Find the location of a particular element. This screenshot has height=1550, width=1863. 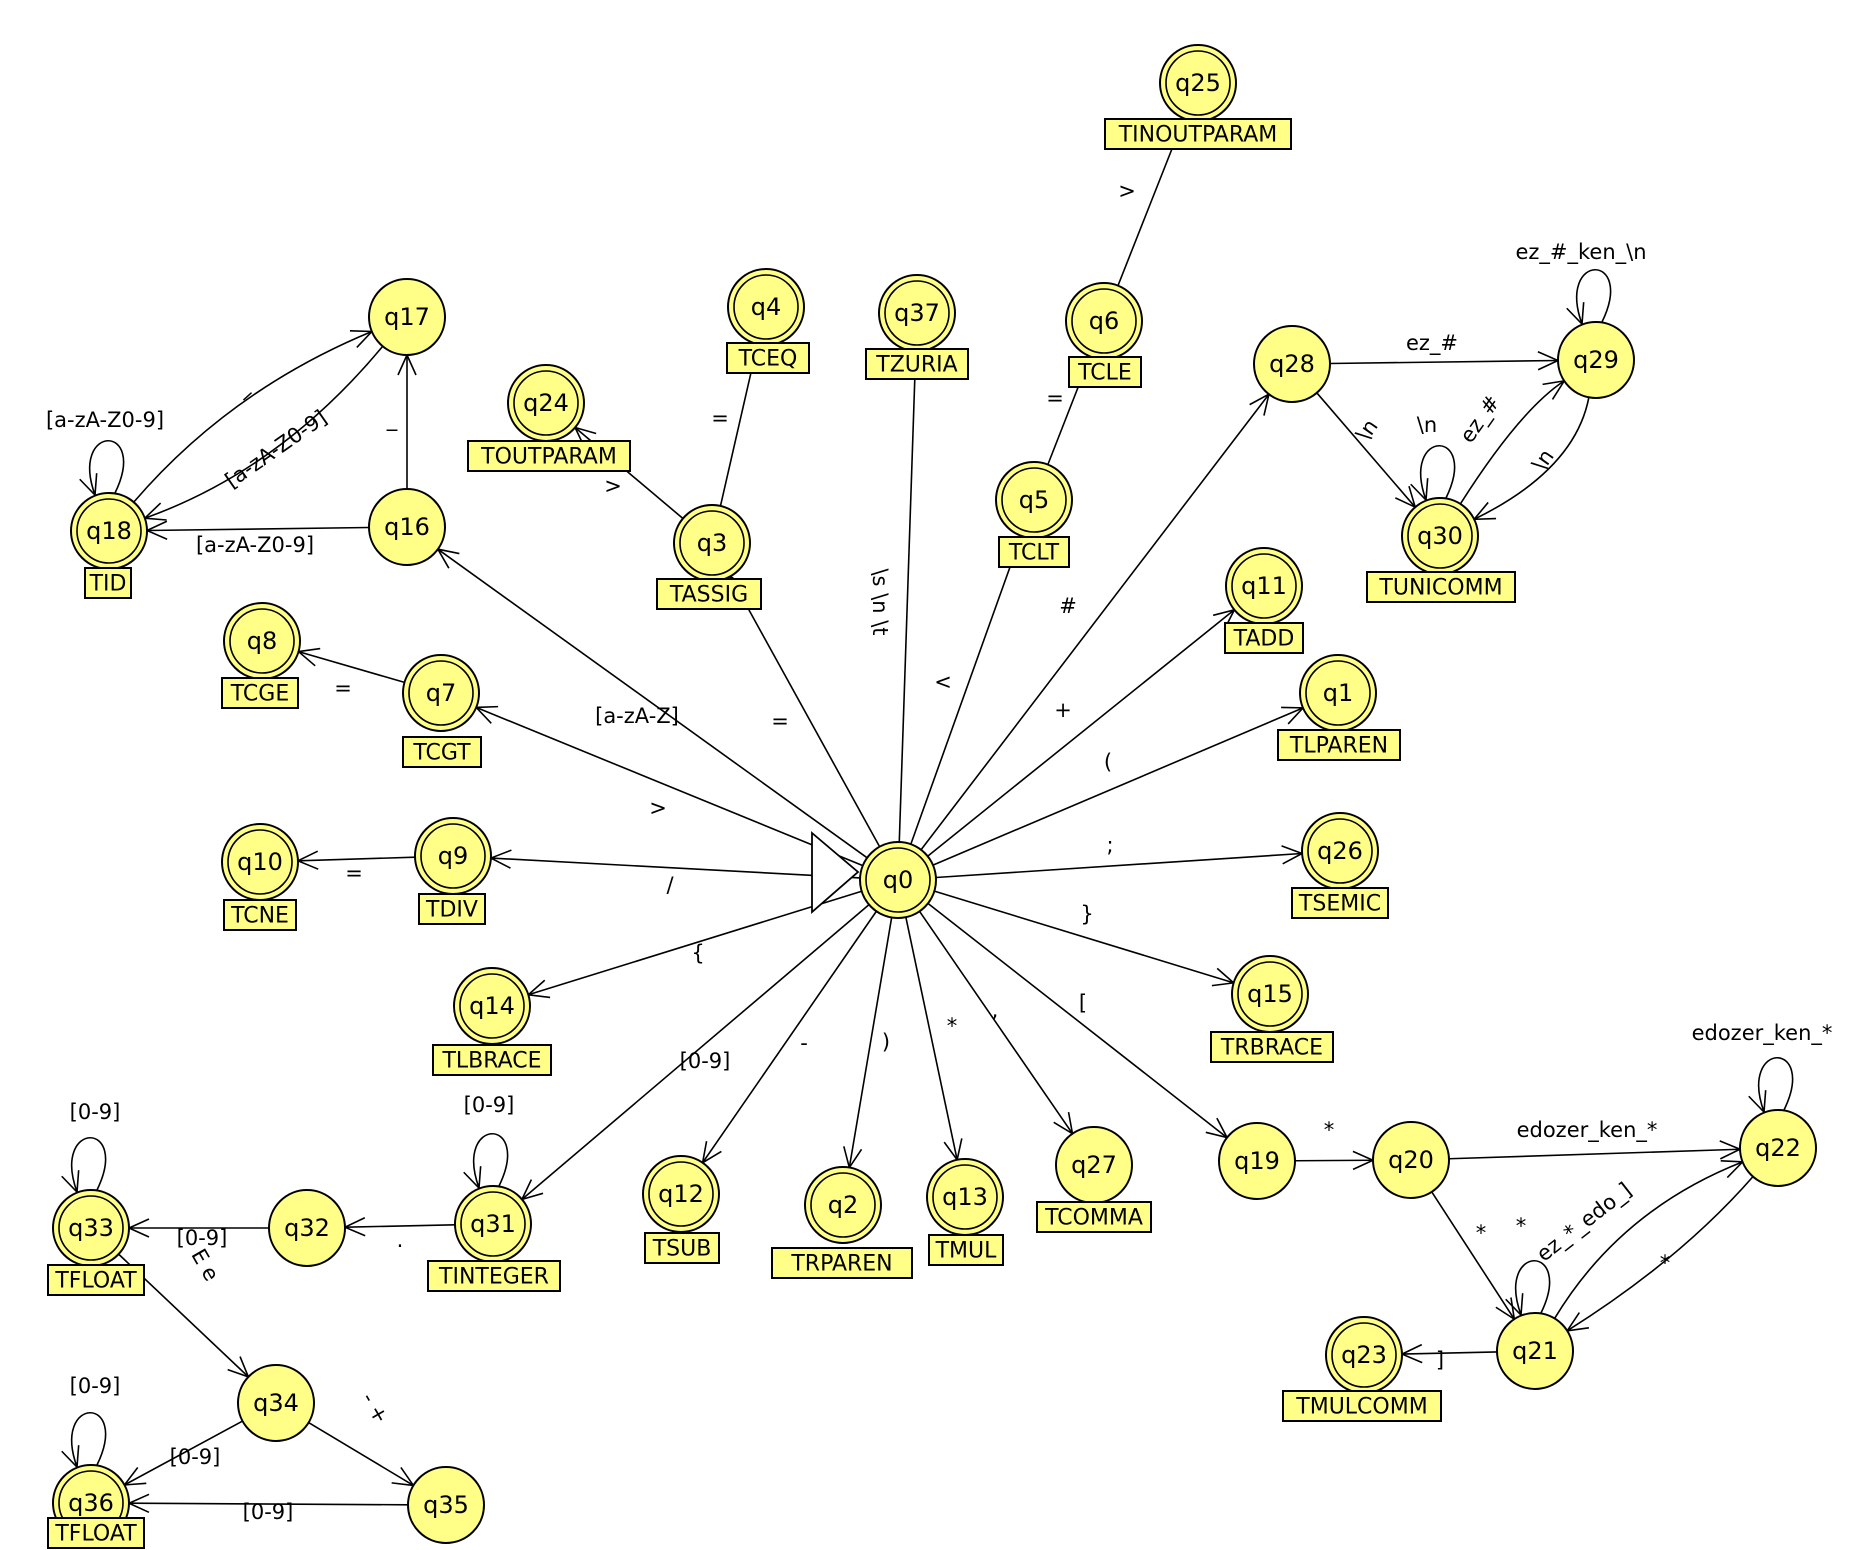

token-q37-label: TZURIA is located at coordinates (916, 365).